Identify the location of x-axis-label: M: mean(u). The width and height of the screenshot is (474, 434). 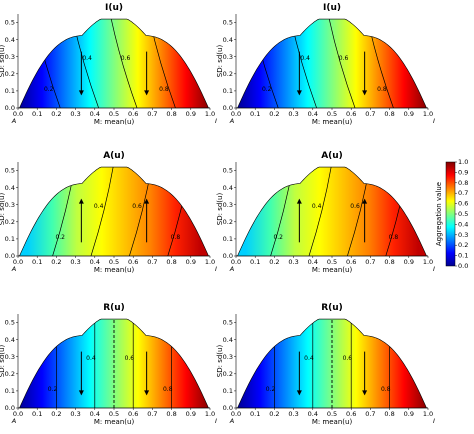
(332, 270).